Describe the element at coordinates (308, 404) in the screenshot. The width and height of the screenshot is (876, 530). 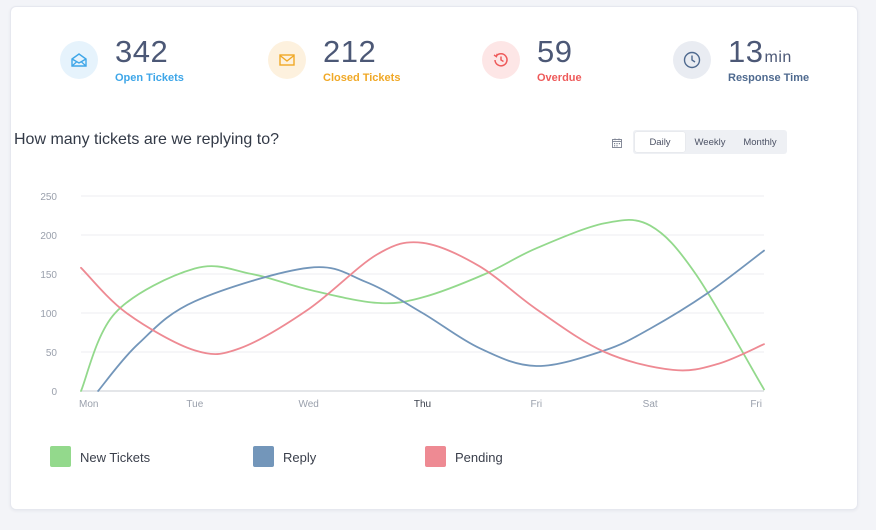
I see `x-tick-label: Wed` at that location.